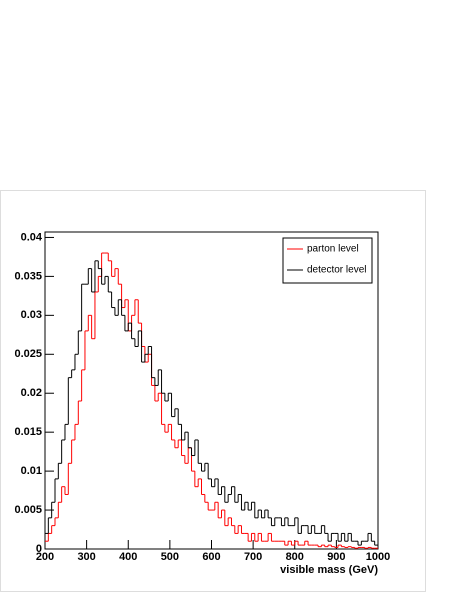 This screenshot has width=458, height=592. What do you see at coordinates (295, 557) in the screenshot?
I see `x-tick-label: 800` at bounding box center [295, 557].